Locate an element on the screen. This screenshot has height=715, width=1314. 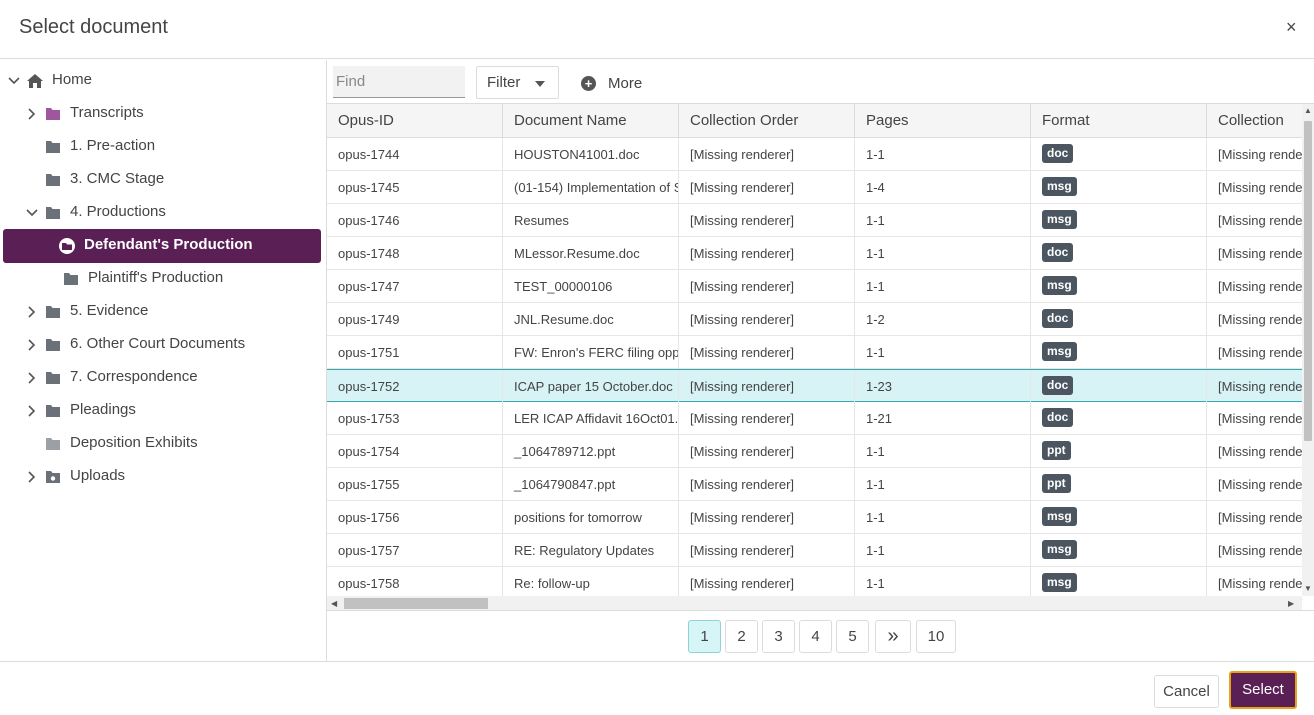
tree-item: 5. Evidence is located at coordinates (163, 312).